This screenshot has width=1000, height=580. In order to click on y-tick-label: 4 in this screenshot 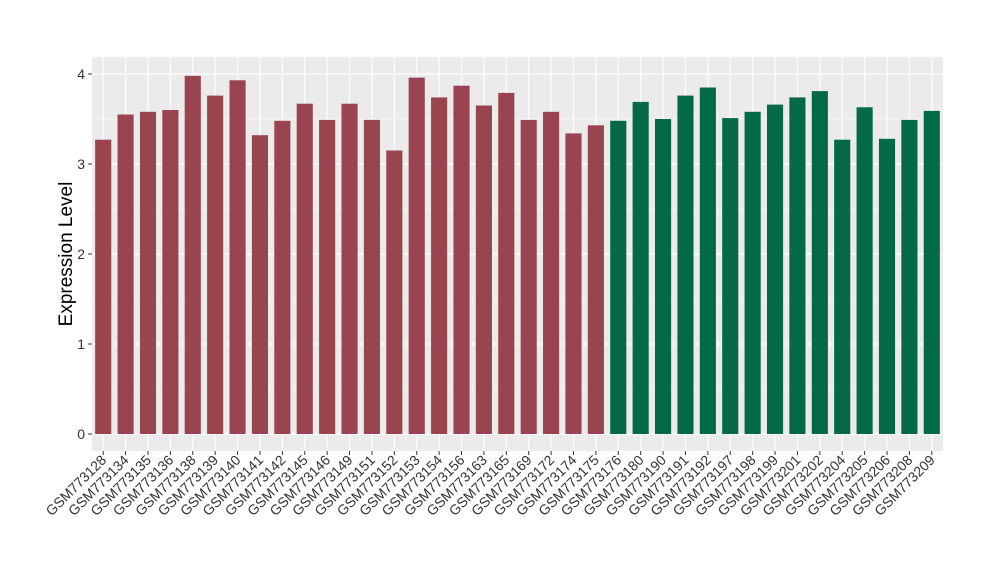, I will do `click(81, 74)`.